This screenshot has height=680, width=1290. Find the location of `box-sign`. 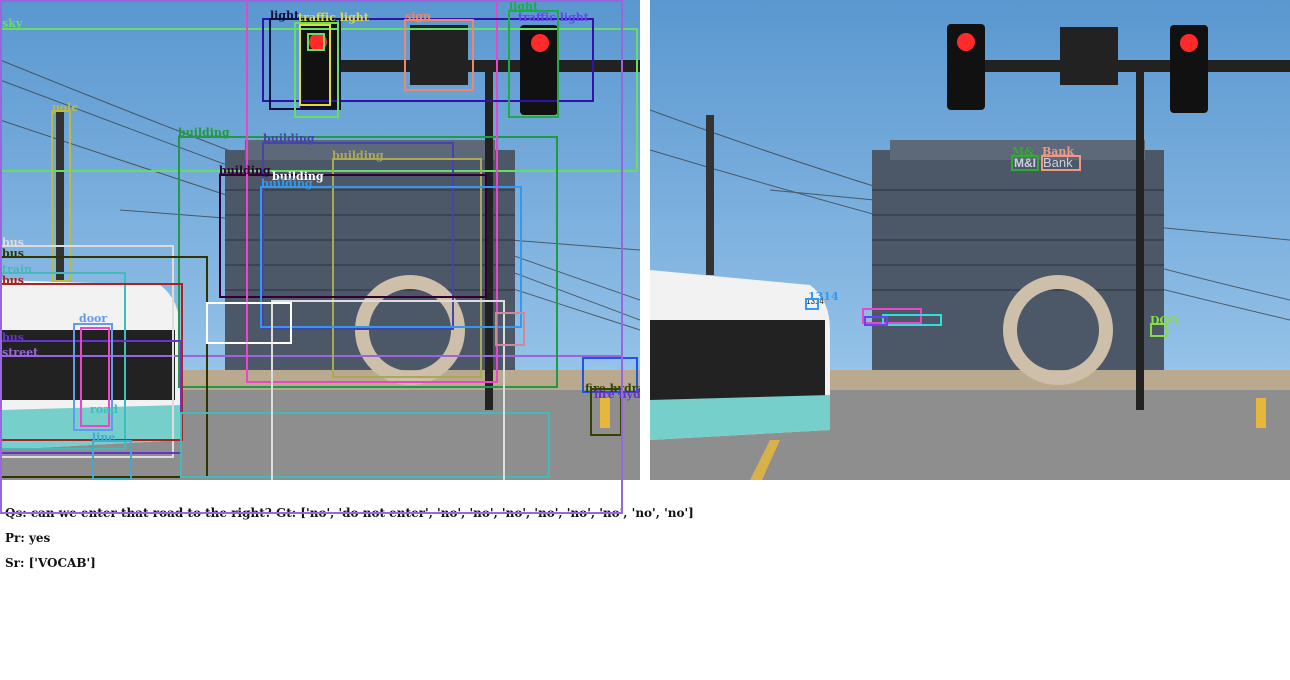

box-sign is located at coordinates (439, 55).